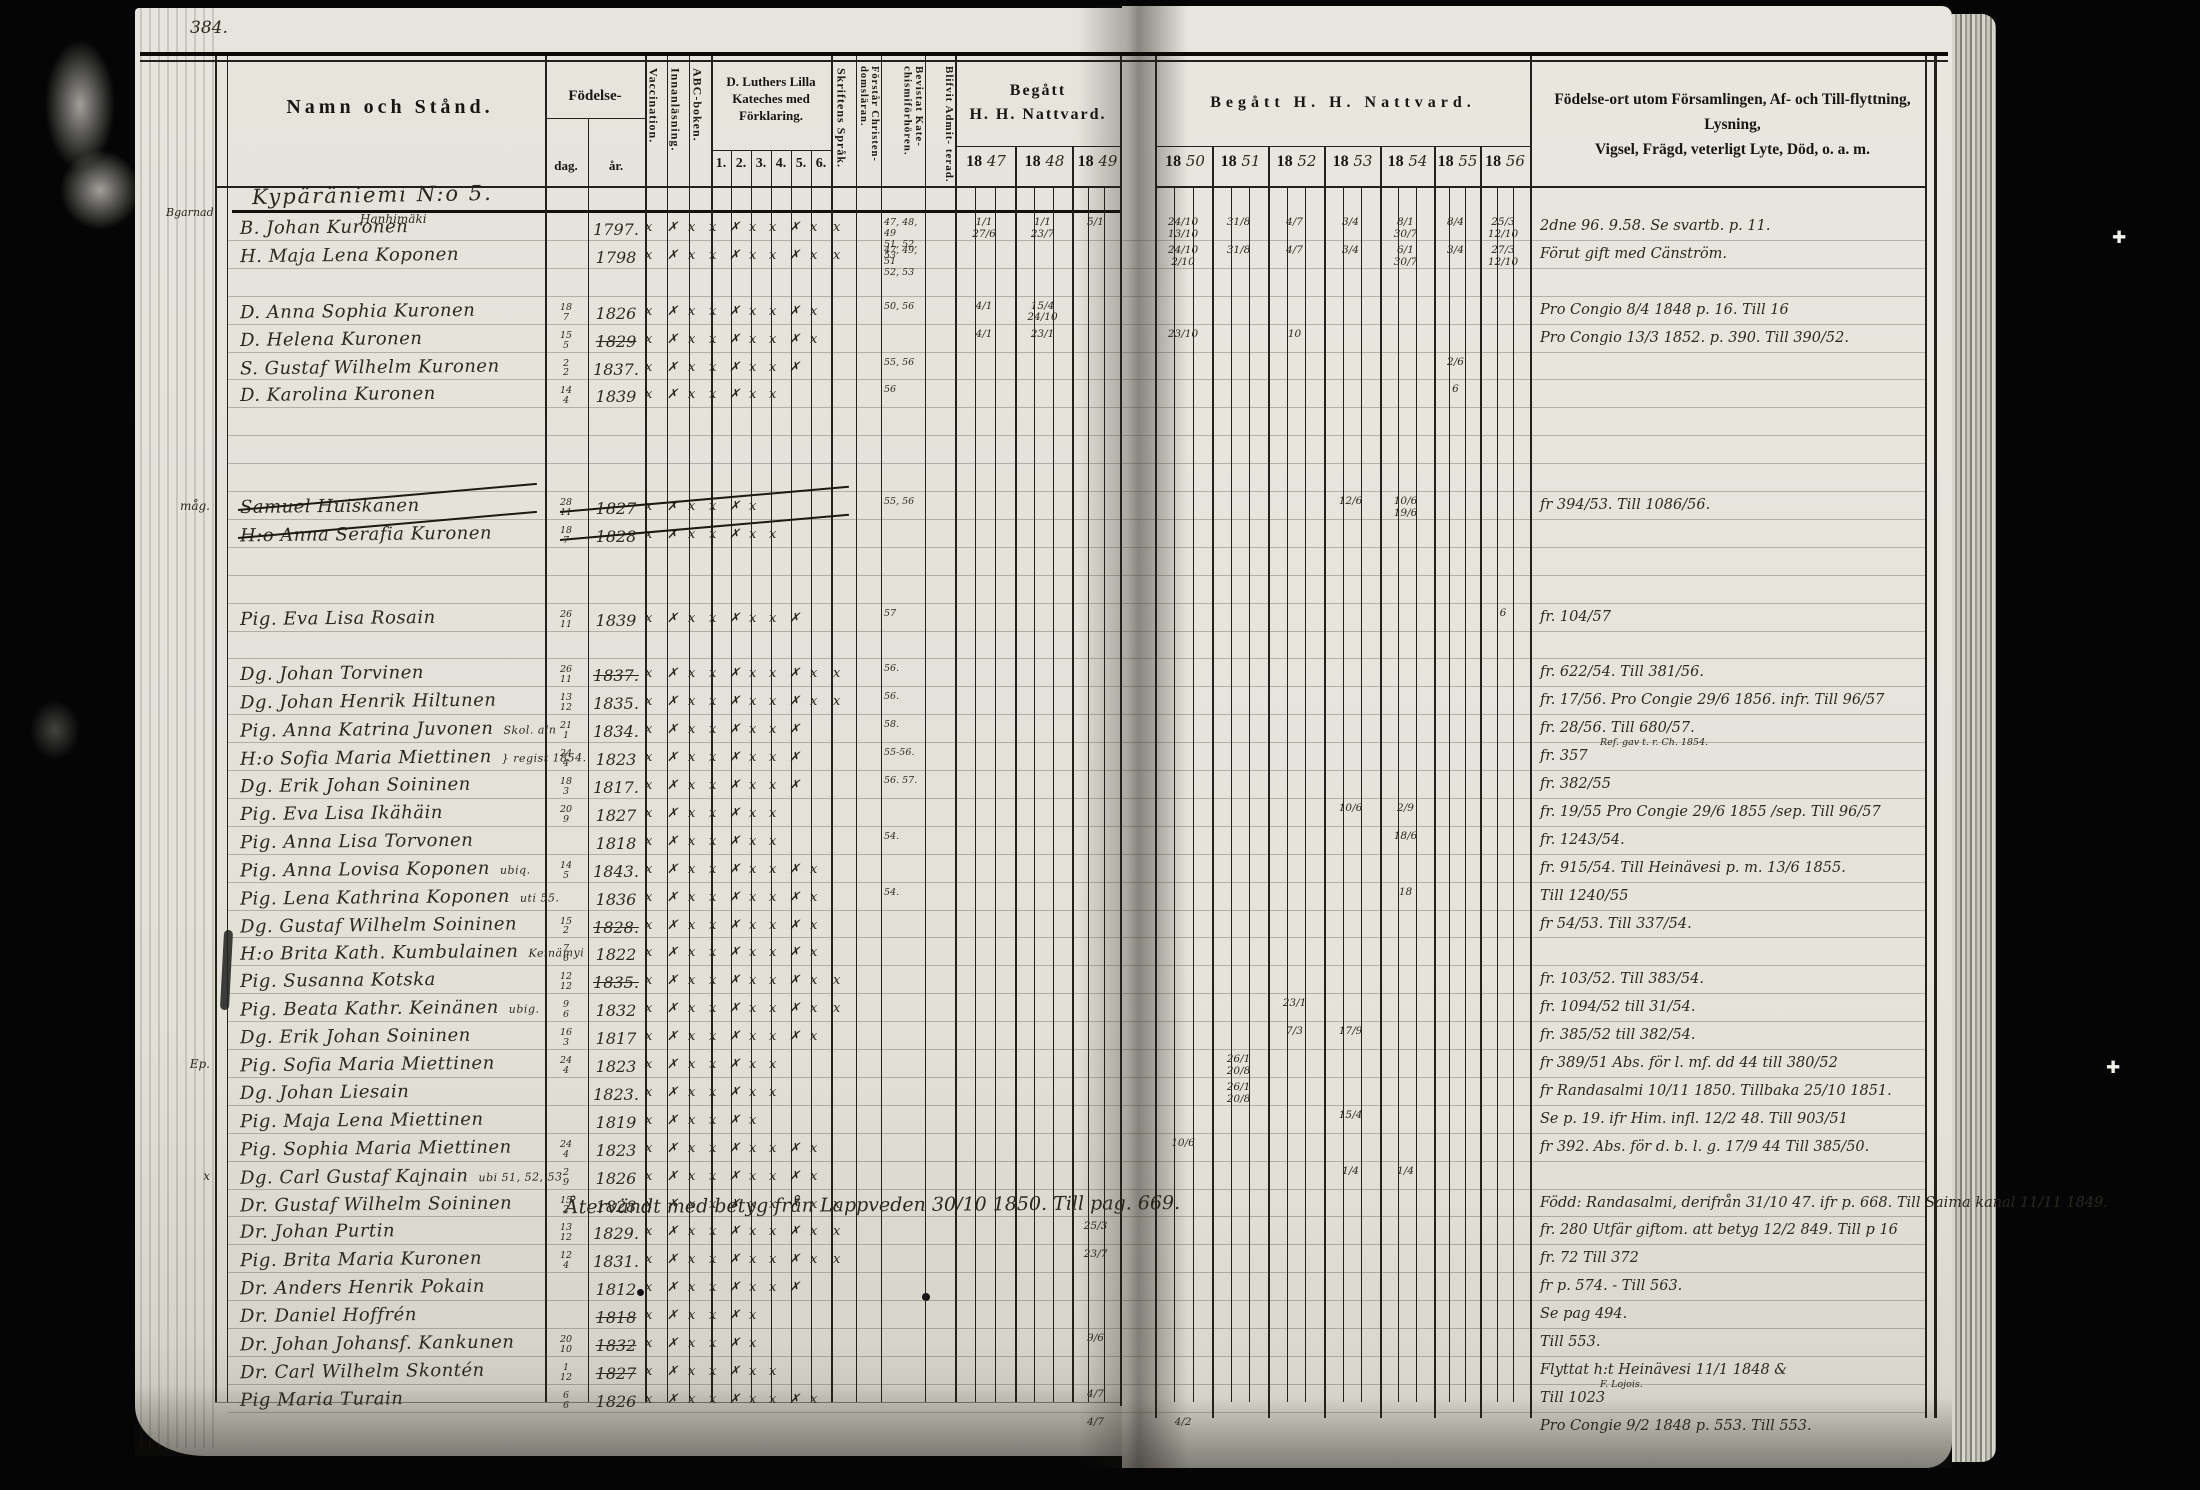 The width and height of the screenshot is (2200, 1490). What do you see at coordinates (1513, 161) in the screenshot?
I see `year-header-handwritten: 56` at bounding box center [1513, 161].